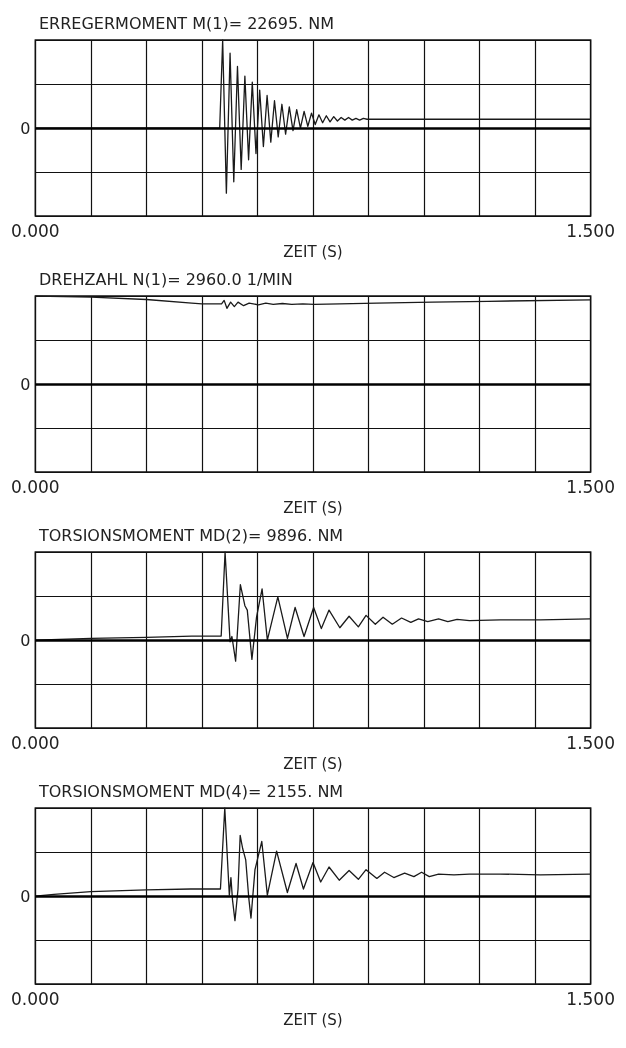 The width and height of the screenshot is (626, 1048). Describe the element at coordinates (166, 279) in the screenshot. I see `chart-title: DREHZAHL N(1)= 2960.0 1/MIN` at that location.